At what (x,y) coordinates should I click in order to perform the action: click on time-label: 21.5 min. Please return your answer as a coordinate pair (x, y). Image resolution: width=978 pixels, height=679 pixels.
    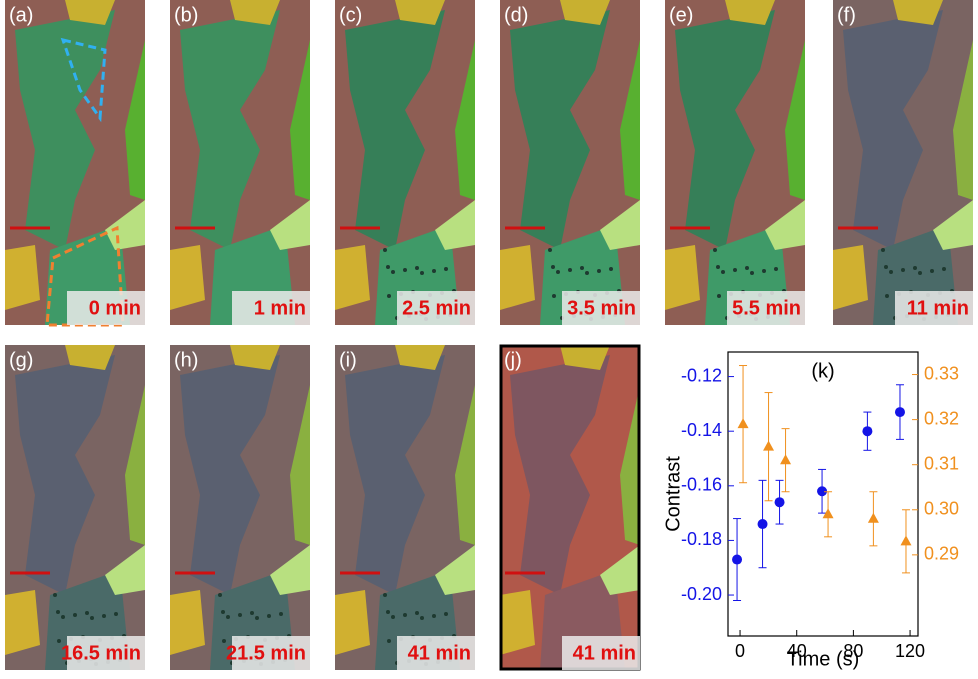
    Looking at the image, I should click on (266, 653).